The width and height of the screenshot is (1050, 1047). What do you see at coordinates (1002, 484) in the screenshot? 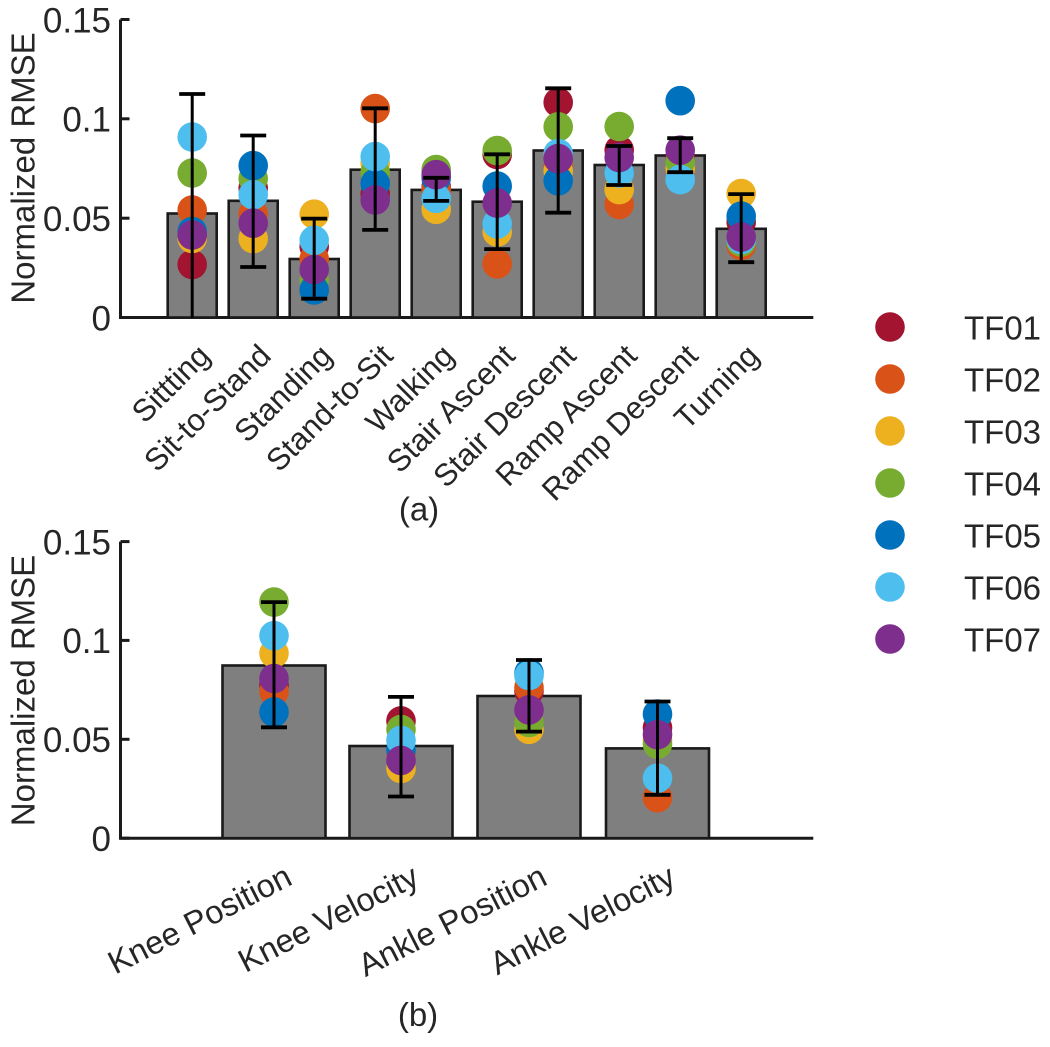
I see `svg-text: TF04` at bounding box center [1002, 484].